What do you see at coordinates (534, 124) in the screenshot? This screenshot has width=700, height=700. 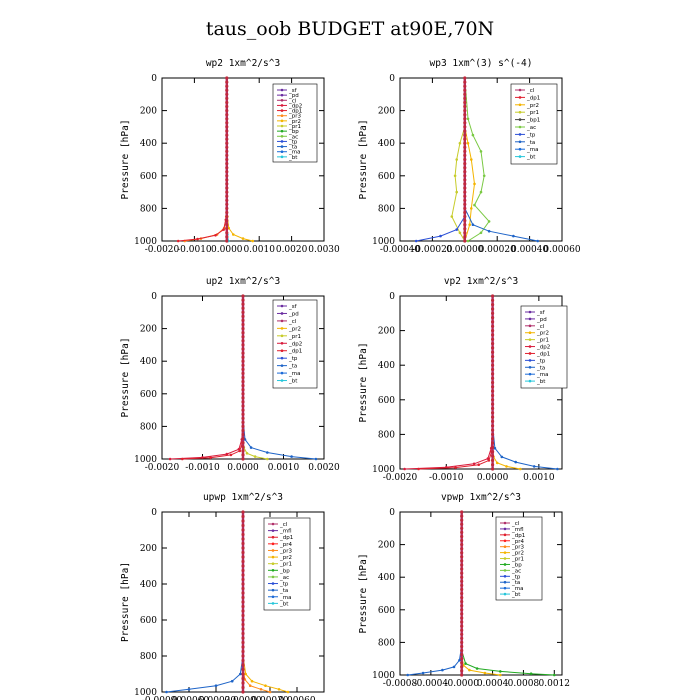 I see `legend: _cl_dp1 _pr2_pr1 _bp1_ac_tp _ta_ma _bt` at bounding box center [534, 124].